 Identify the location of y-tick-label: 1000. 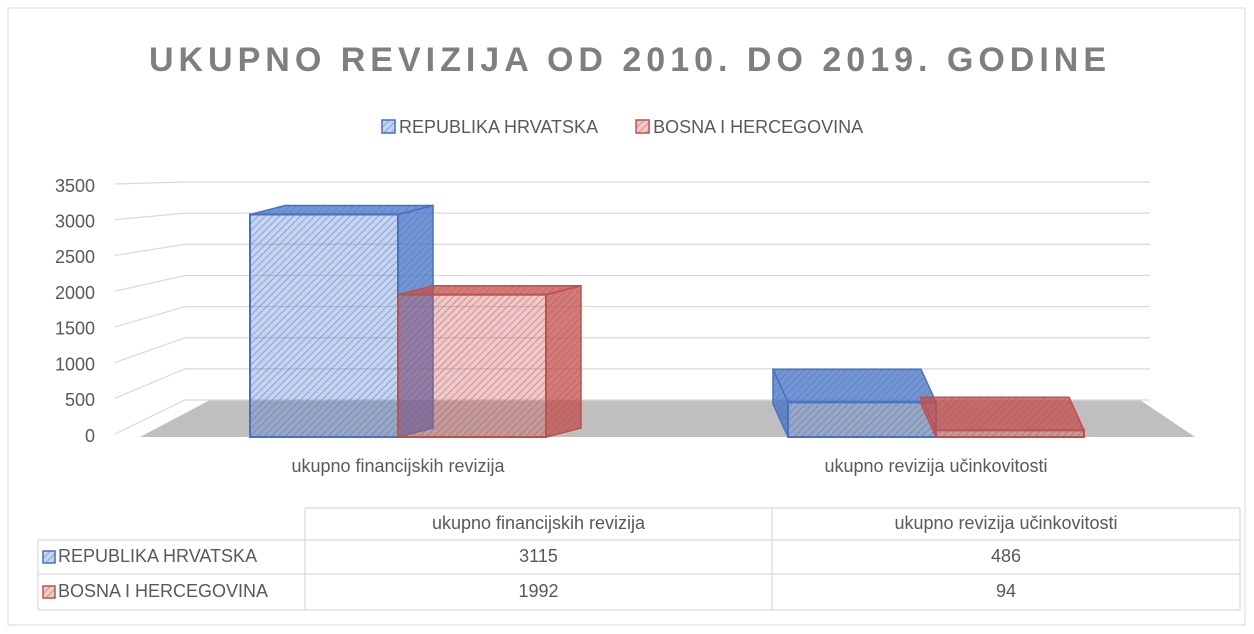
(75, 364).